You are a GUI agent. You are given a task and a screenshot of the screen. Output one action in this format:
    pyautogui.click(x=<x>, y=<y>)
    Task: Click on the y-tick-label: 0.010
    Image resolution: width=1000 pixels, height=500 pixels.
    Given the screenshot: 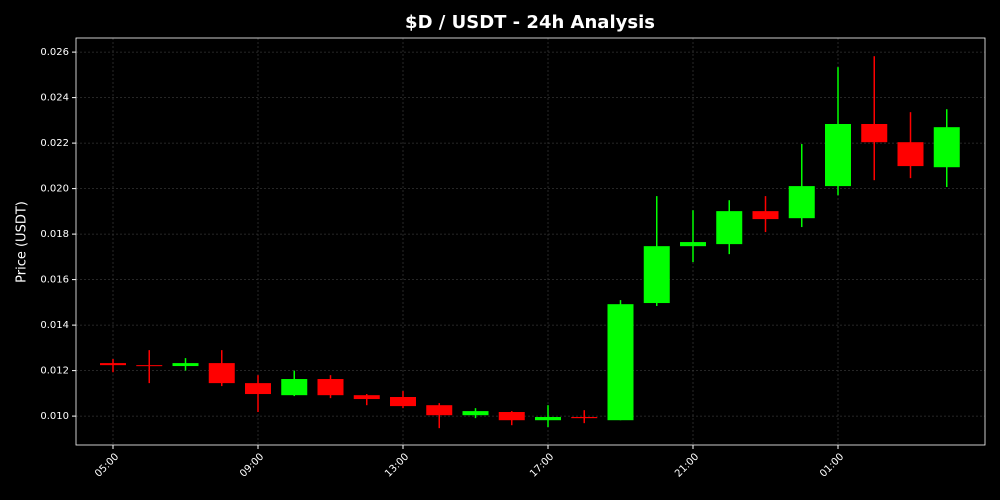 What is the action you would take?
    pyautogui.click(x=54, y=416)
    